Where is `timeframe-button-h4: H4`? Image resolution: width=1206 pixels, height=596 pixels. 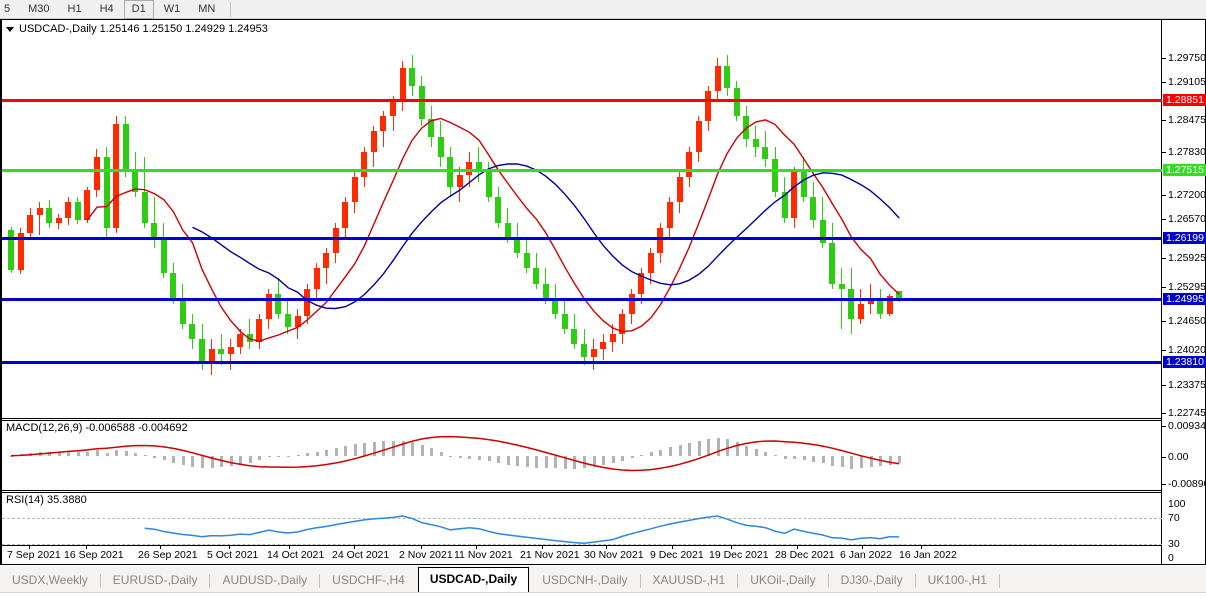 timeframe-button-h4: H4 is located at coordinates (106, 8).